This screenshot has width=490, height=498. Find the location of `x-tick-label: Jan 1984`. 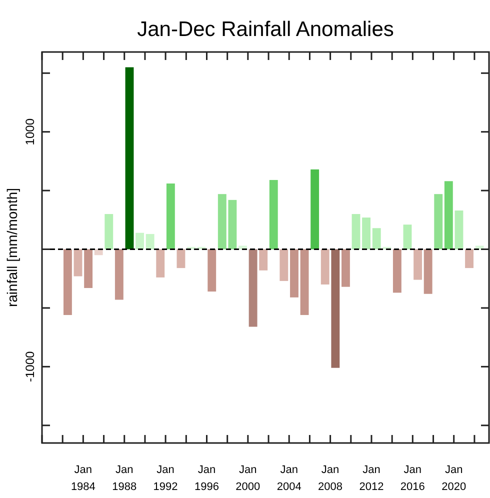

x-tick-label: Jan 1984 is located at coordinates (83, 478).